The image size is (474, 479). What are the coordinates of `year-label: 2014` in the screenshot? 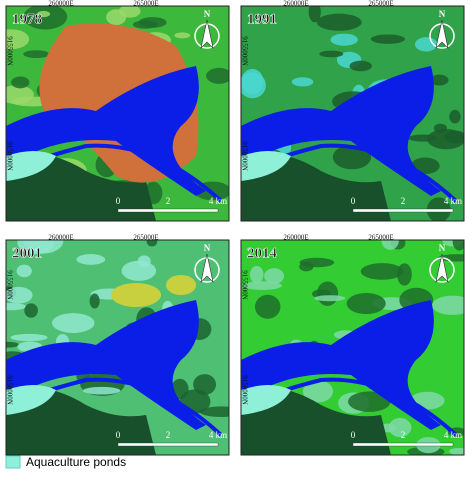 It's located at (262, 253).